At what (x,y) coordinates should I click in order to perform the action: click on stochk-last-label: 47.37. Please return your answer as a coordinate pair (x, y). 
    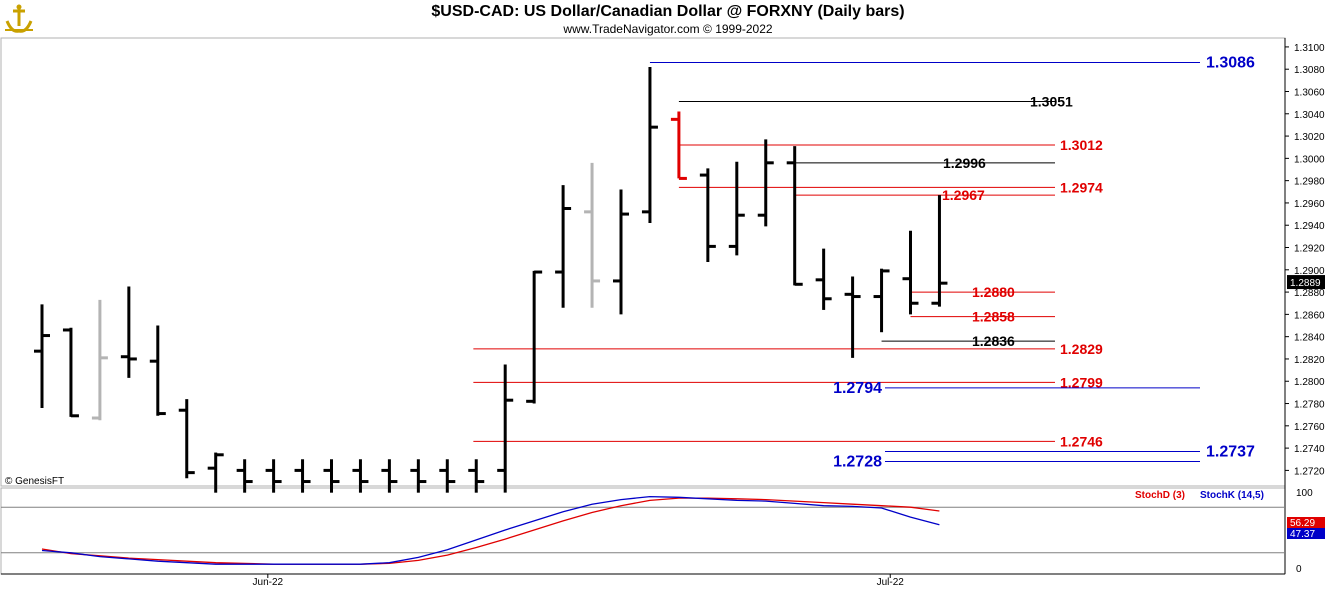
    Looking at the image, I should click on (1302, 534).